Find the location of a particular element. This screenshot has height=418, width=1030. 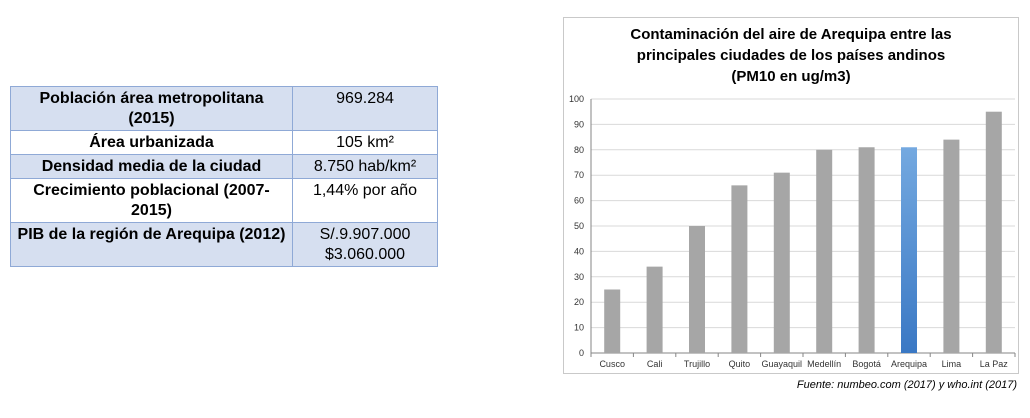

x-tick-label: Quito is located at coordinates (740, 364).